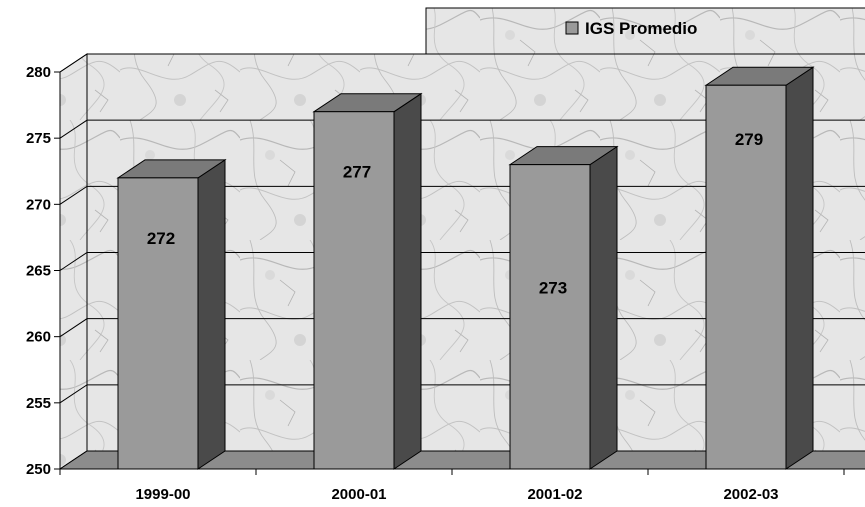 Image resolution: width=865 pixels, height=507 pixels. I want to click on legend-box, so click(645, 31).